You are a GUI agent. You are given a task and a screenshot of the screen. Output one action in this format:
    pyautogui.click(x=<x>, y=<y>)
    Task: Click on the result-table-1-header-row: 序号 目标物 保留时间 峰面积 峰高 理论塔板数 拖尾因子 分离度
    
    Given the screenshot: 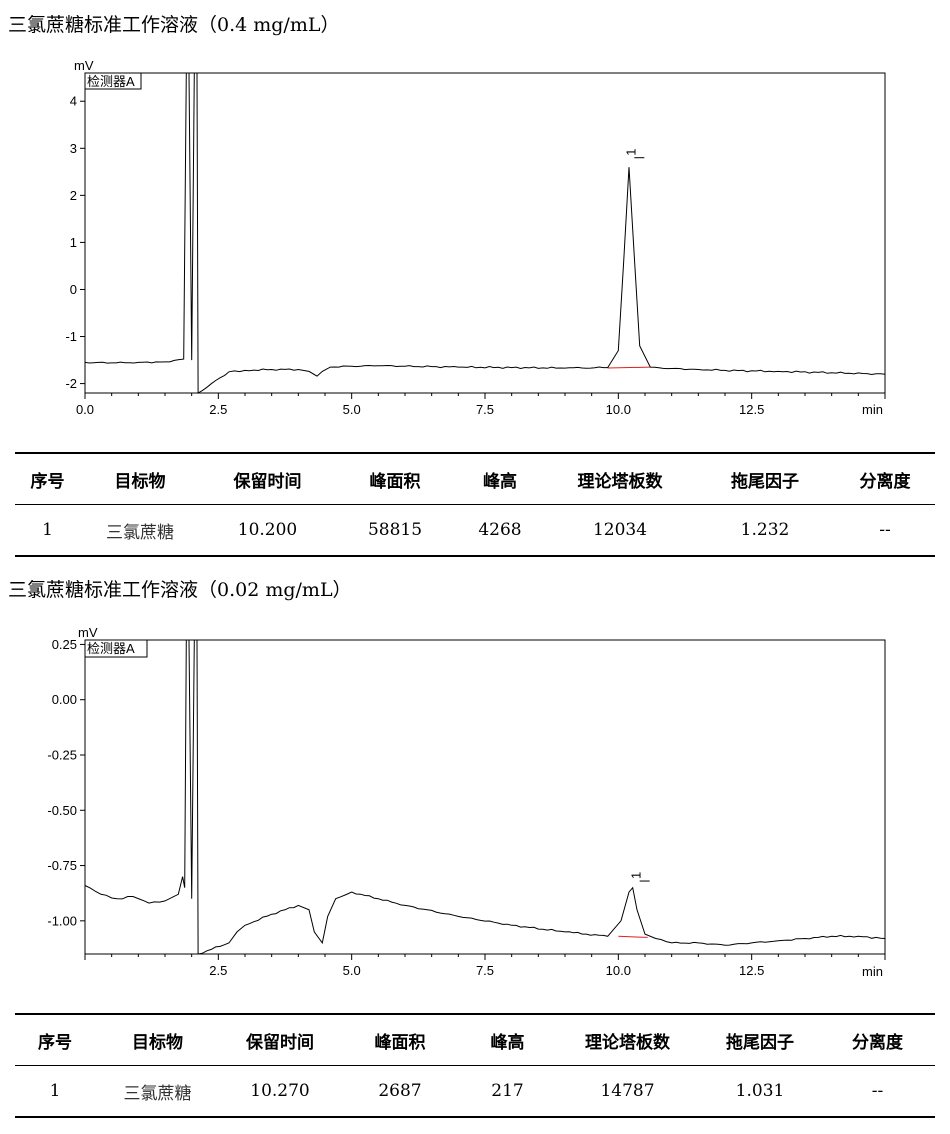 What is the action you would take?
    pyautogui.click(x=475, y=478)
    